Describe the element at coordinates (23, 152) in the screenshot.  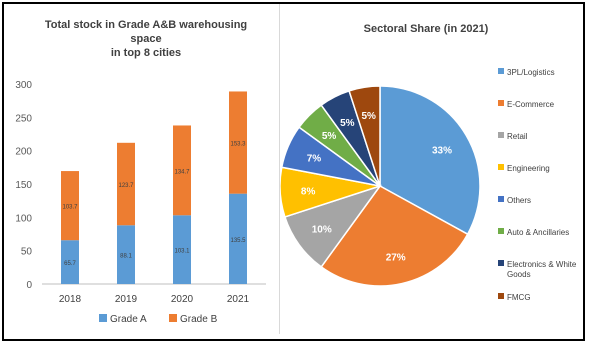
I see `y-tick-label: 200` at that location.